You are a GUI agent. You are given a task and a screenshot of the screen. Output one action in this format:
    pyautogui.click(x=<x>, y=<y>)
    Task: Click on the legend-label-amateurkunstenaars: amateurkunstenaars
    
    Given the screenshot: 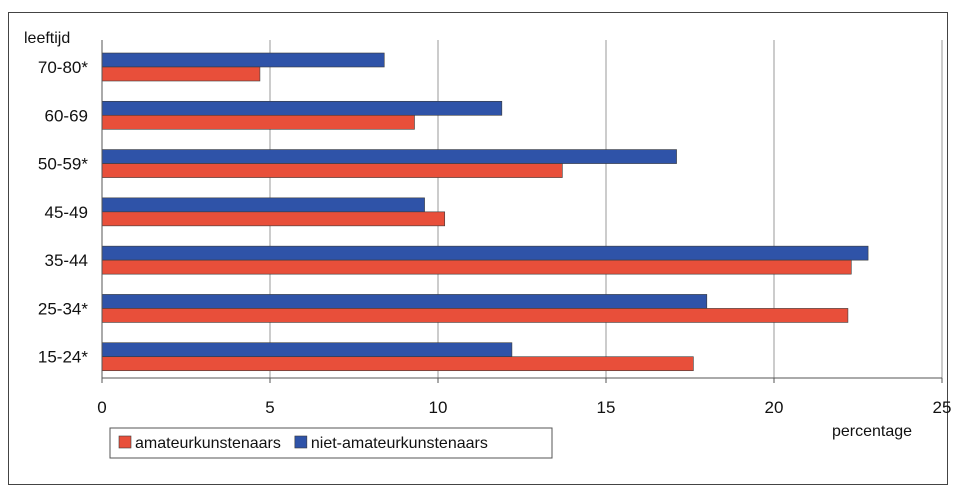 What is the action you would take?
    pyautogui.click(x=208, y=443)
    